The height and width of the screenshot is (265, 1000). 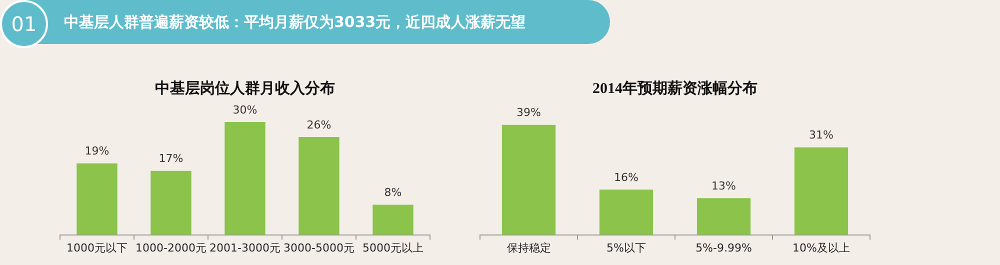 I want to click on x-tick-label: 2001-3000元, so click(x=245, y=247).